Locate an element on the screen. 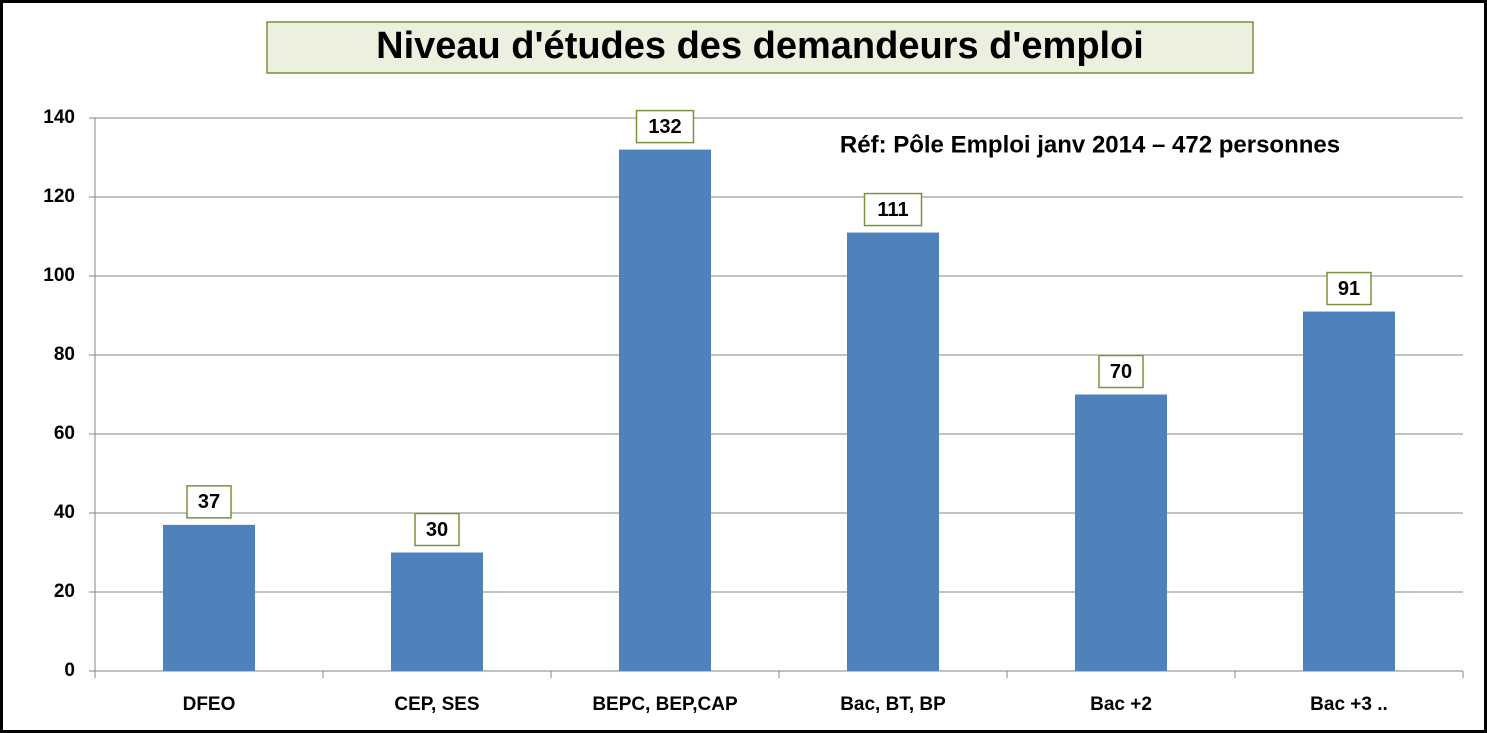 The height and width of the screenshot is (733, 1487). y-tick-label: 120 is located at coordinates (59, 196).